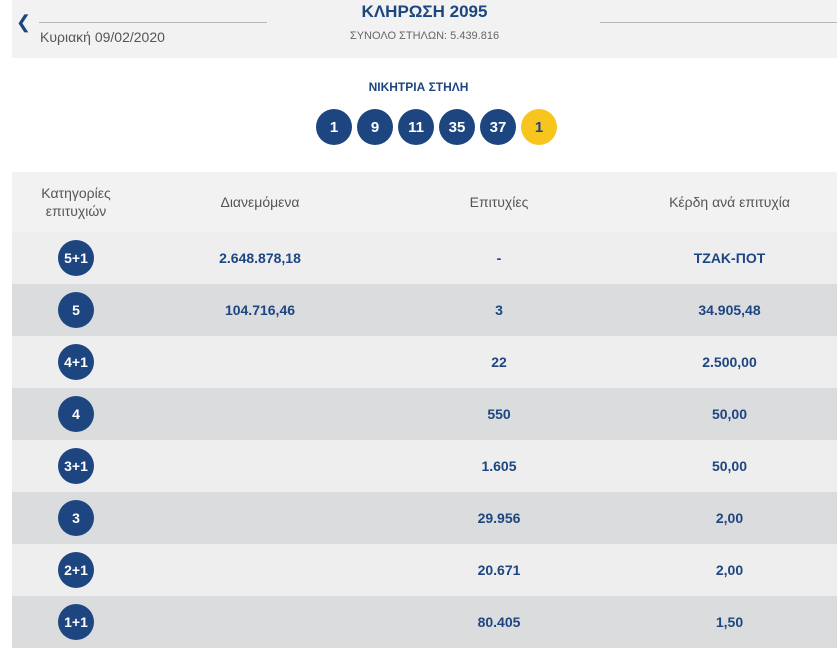 Image resolution: width=837 pixels, height=668 pixels. What do you see at coordinates (76, 362) in the screenshot?
I see `category-badge: 4+1` at bounding box center [76, 362].